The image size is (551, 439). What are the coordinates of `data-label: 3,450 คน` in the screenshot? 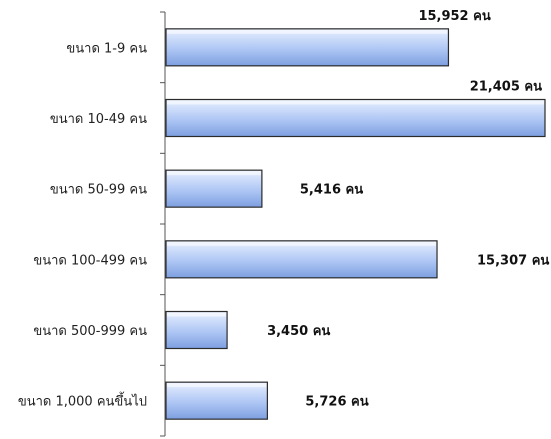 It's located at (298, 331).